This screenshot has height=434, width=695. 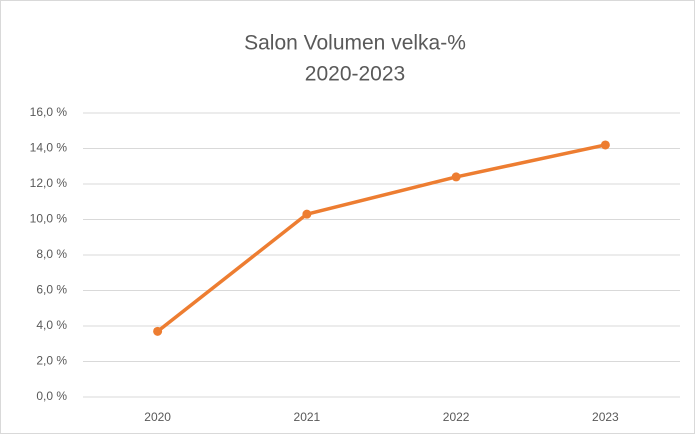 What do you see at coordinates (49, 183) in the screenshot?
I see `y-tick-label: 12,0 %` at bounding box center [49, 183].